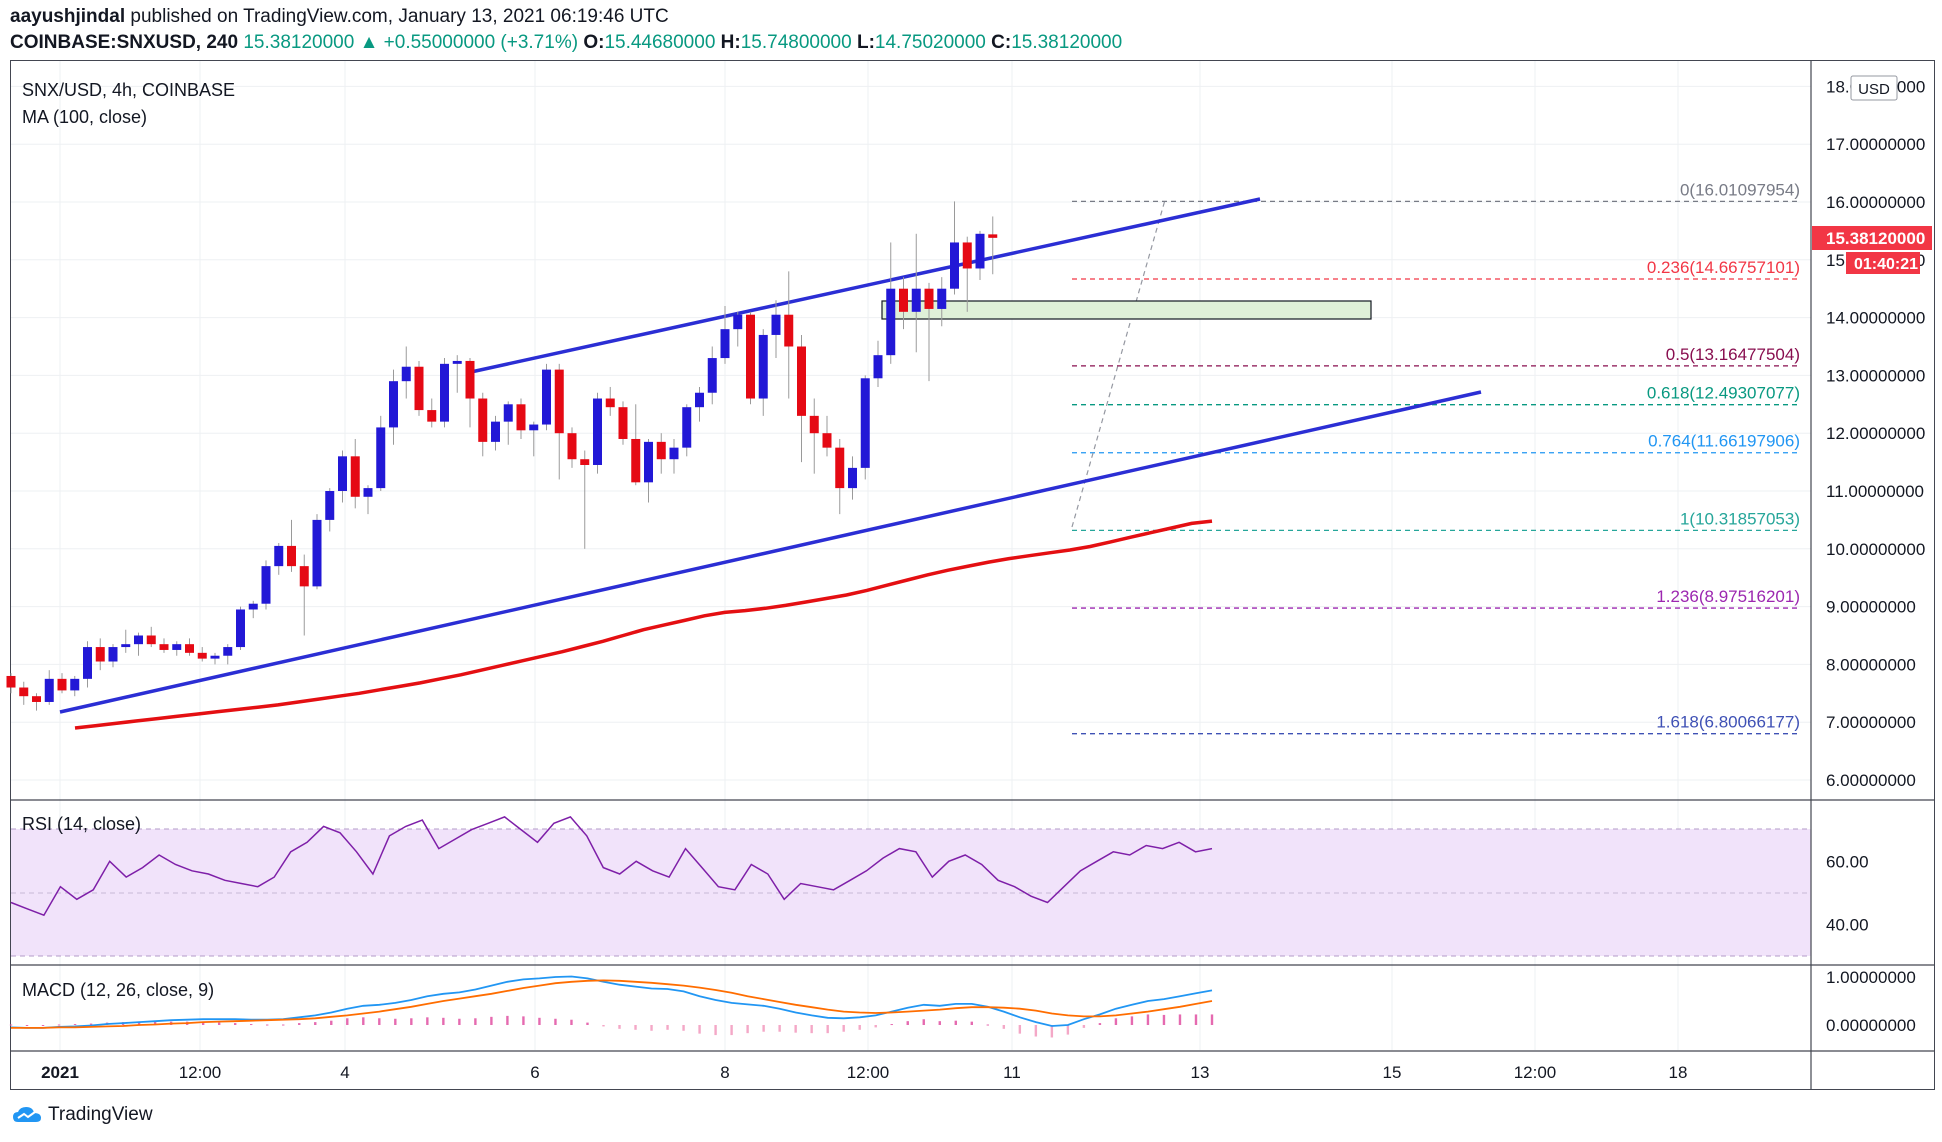 The image size is (1942, 1142). I want to click on last-price-badge, so click(1872, 238).